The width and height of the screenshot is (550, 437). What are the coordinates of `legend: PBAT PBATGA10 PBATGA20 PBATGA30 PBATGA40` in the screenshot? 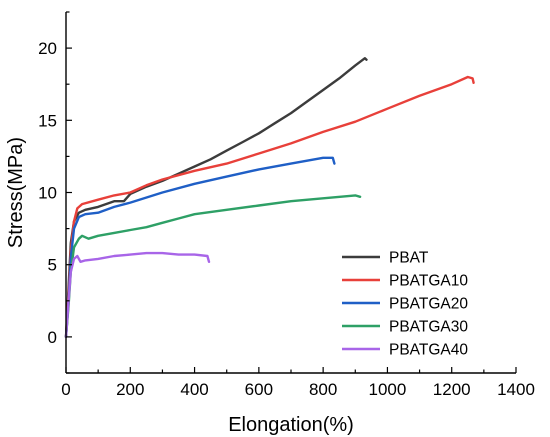 It's located at (405, 304).